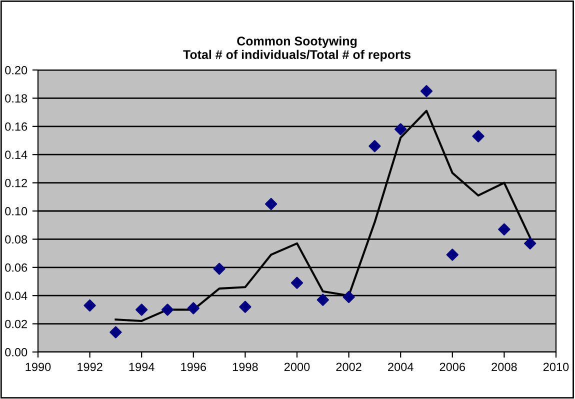  Describe the element at coordinates (556, 367) in the screenshot. I see `x-tick-label: 2010` at that location.